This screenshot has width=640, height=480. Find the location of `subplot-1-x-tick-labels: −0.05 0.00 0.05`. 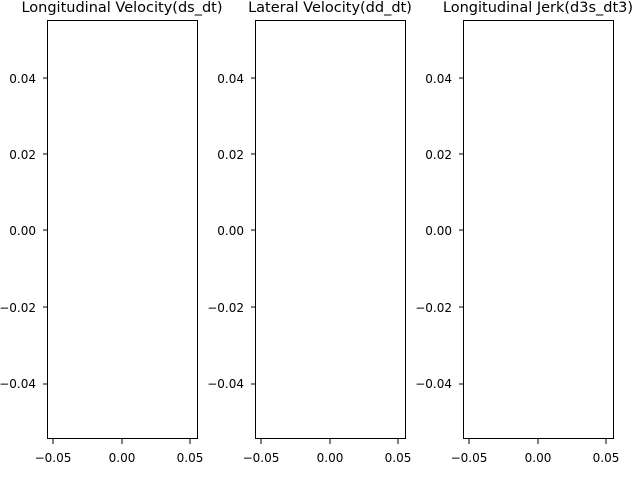

subplot-1-x-tick-labels: −0.05 0.00 0.05 is located at coordinates (119, 458).